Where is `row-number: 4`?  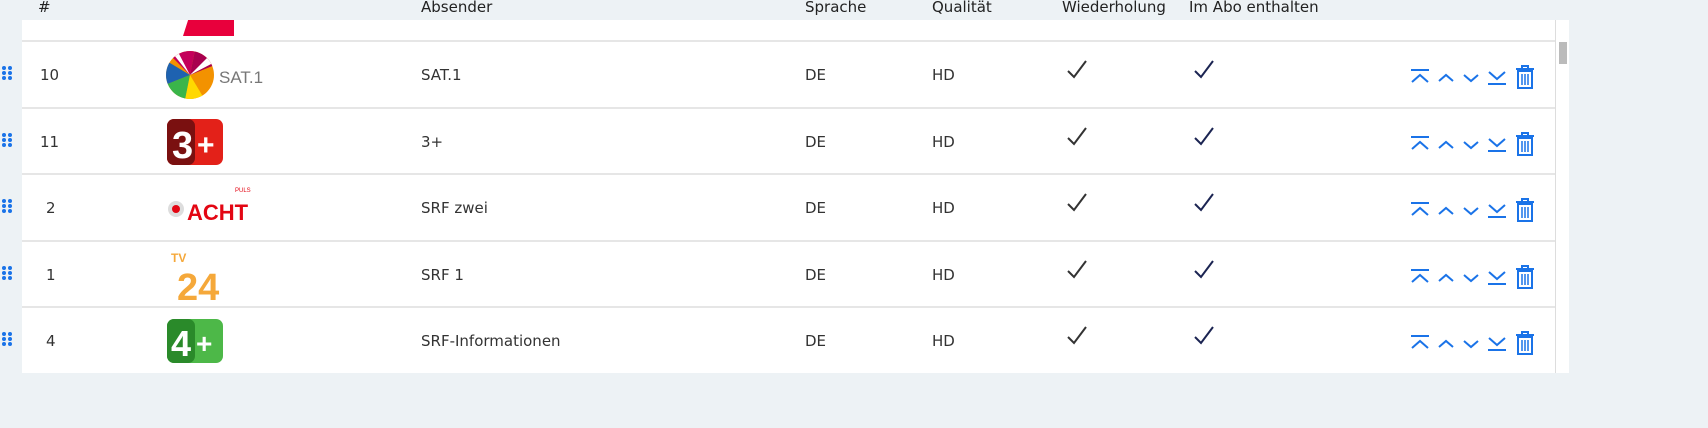
row-number: 4 is located at coordinates (51, 341).